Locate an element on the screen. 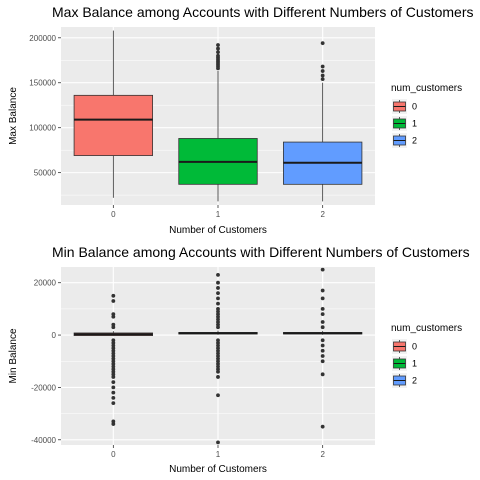 This screenshot has height=480, width=480. y-axis-label: Max Balance is located at coordinates (13, 116).